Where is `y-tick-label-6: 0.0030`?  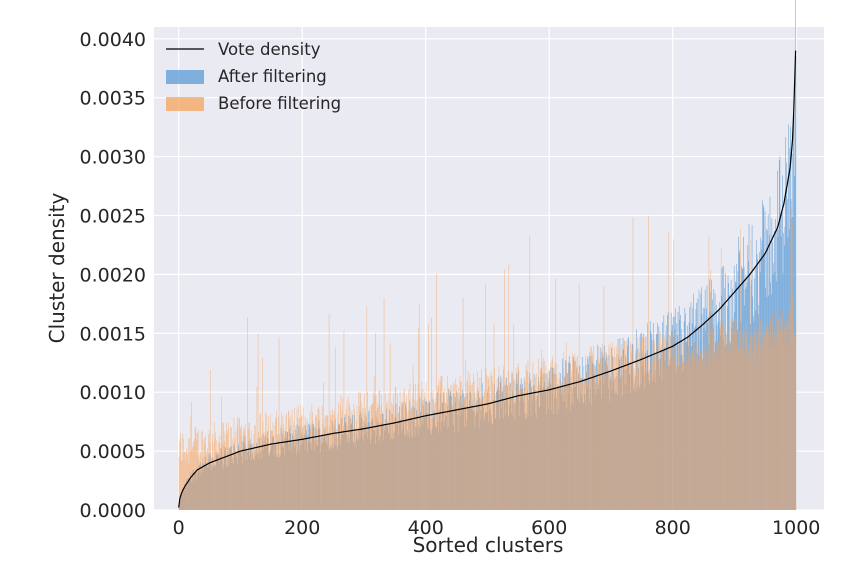
y-tick-label-6: 0.0030 is located at coordinates (113, 158).